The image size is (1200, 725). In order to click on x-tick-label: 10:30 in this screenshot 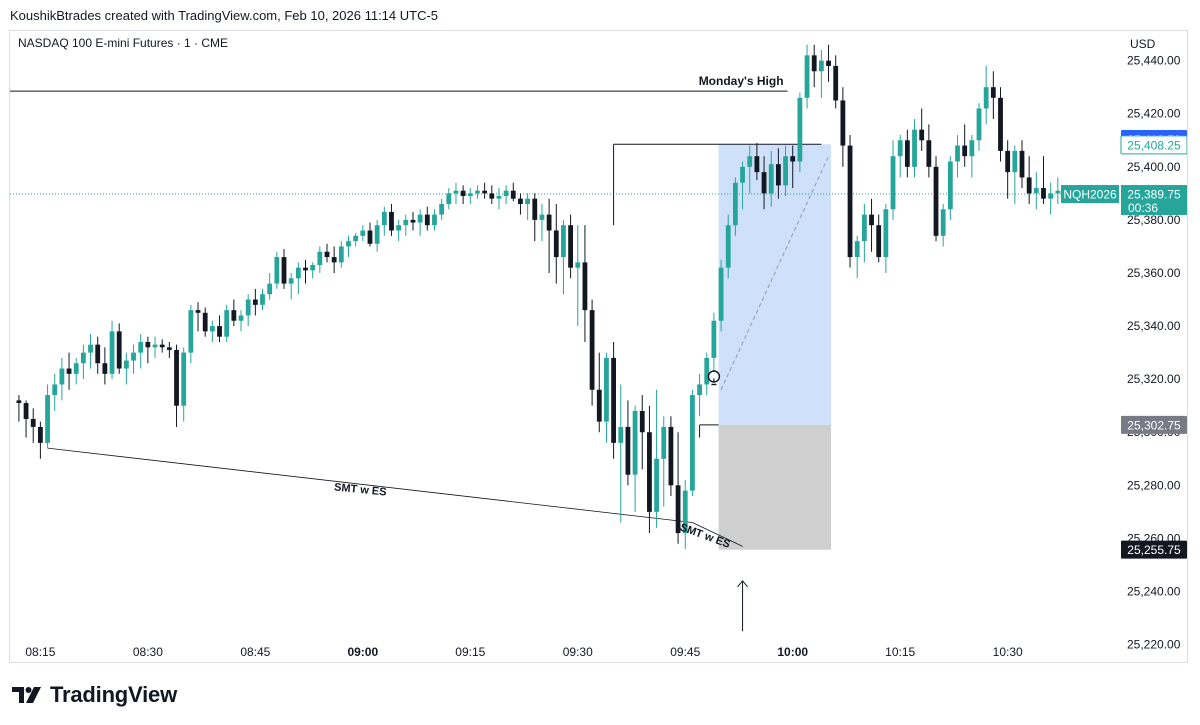, I will do `click(1008, 652)`.